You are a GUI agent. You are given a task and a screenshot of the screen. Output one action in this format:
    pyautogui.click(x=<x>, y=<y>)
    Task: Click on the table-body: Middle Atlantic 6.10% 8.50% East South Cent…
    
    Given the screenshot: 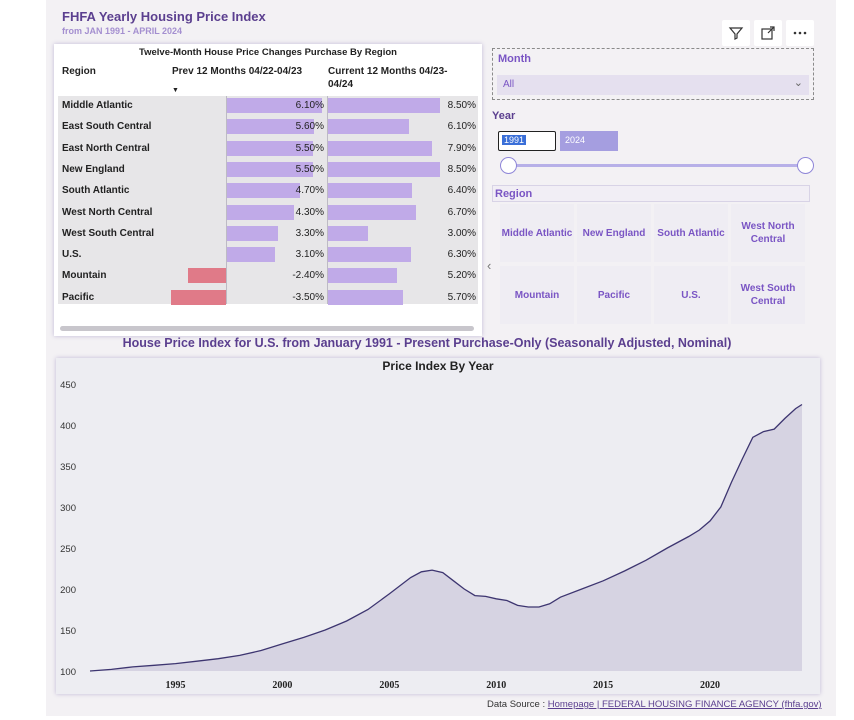 What is the action you would take?
    pyautogui.click(x=268, y=200)
    